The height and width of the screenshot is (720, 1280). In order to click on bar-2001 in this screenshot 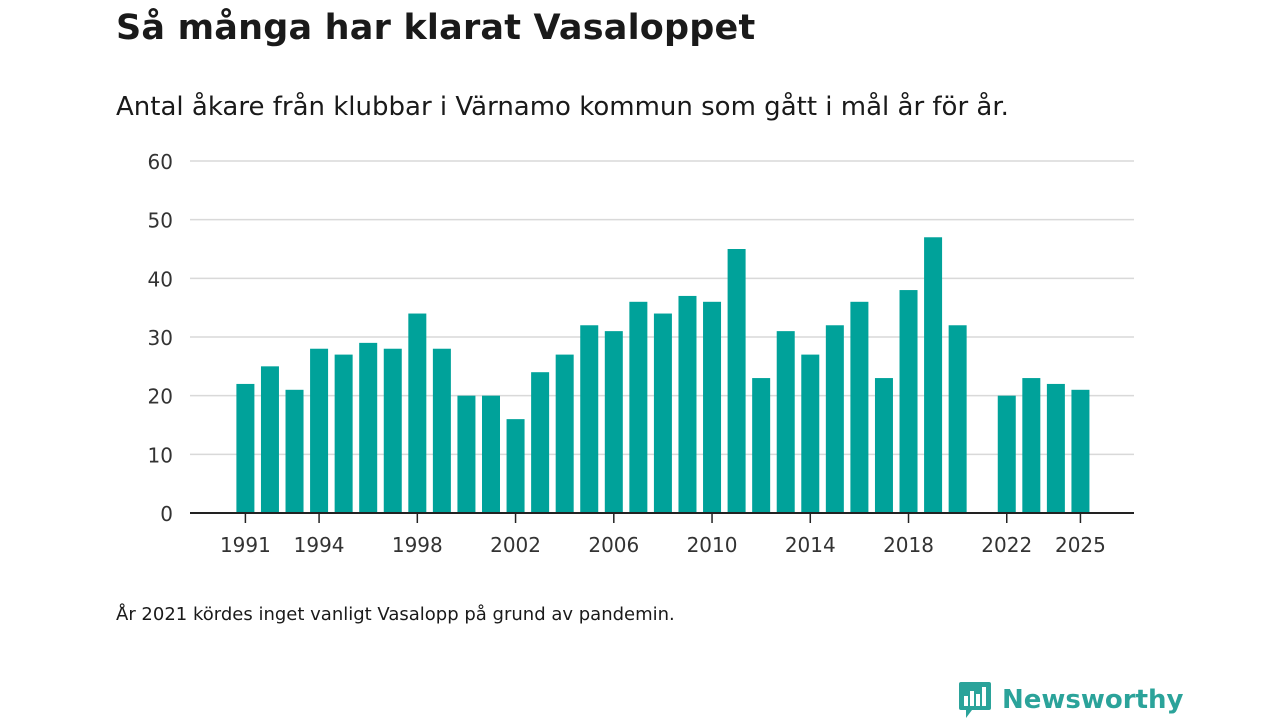, I will do `click(491, 454)`.